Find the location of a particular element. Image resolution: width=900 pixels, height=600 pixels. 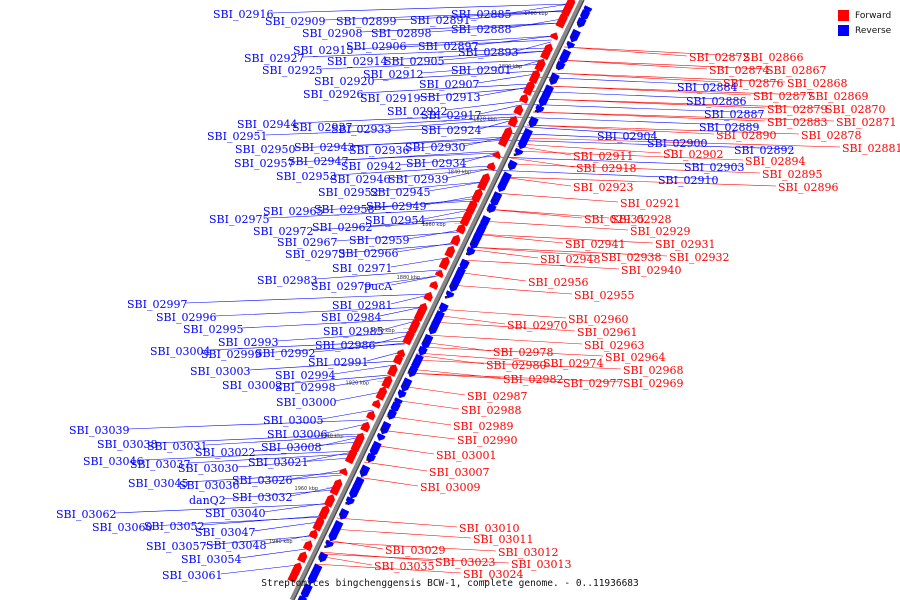

forward-gene-label: SBI_02955 is located at coordinates (604, 295).